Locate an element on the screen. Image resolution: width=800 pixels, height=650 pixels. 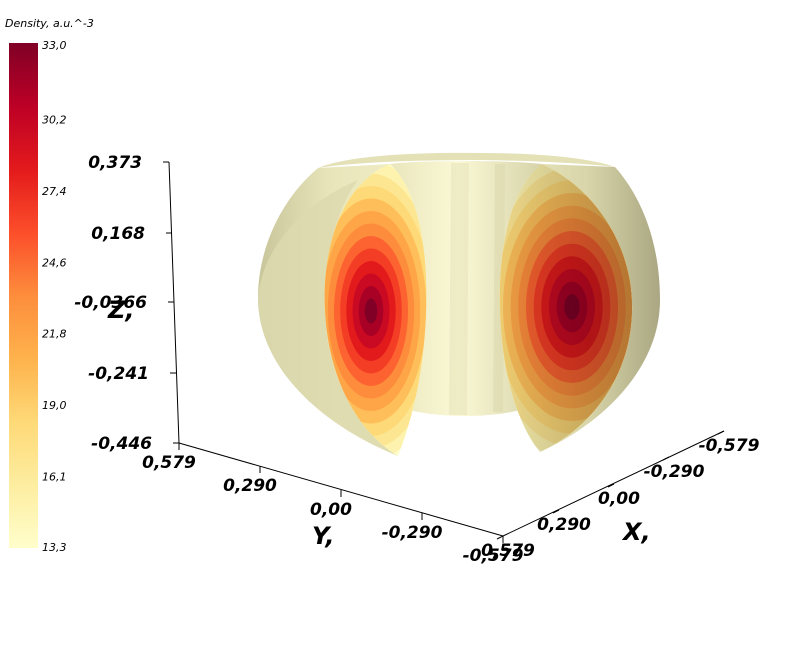
colorbar is located at coordinates (23, 295).